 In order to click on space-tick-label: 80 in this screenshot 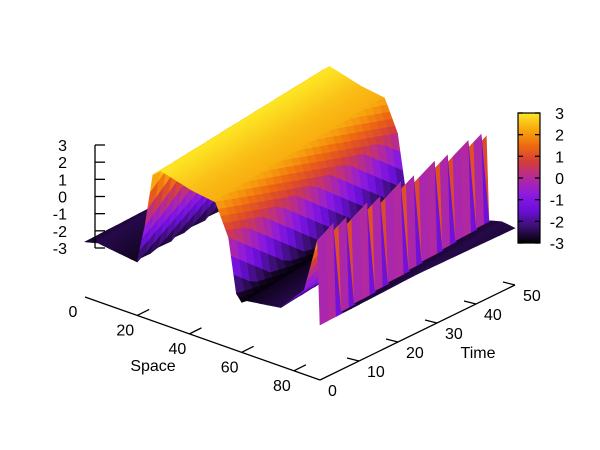, I will do `click(282, 386)`.